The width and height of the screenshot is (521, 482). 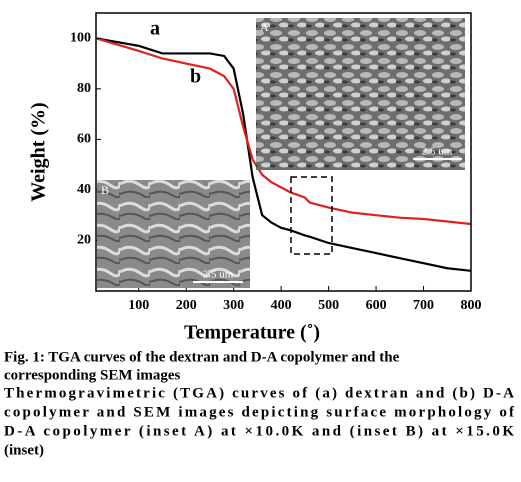 What do you see at coordinates (173, 234) in the screenshot?
I see `inset-b-image` at bounding box center [173, 234].